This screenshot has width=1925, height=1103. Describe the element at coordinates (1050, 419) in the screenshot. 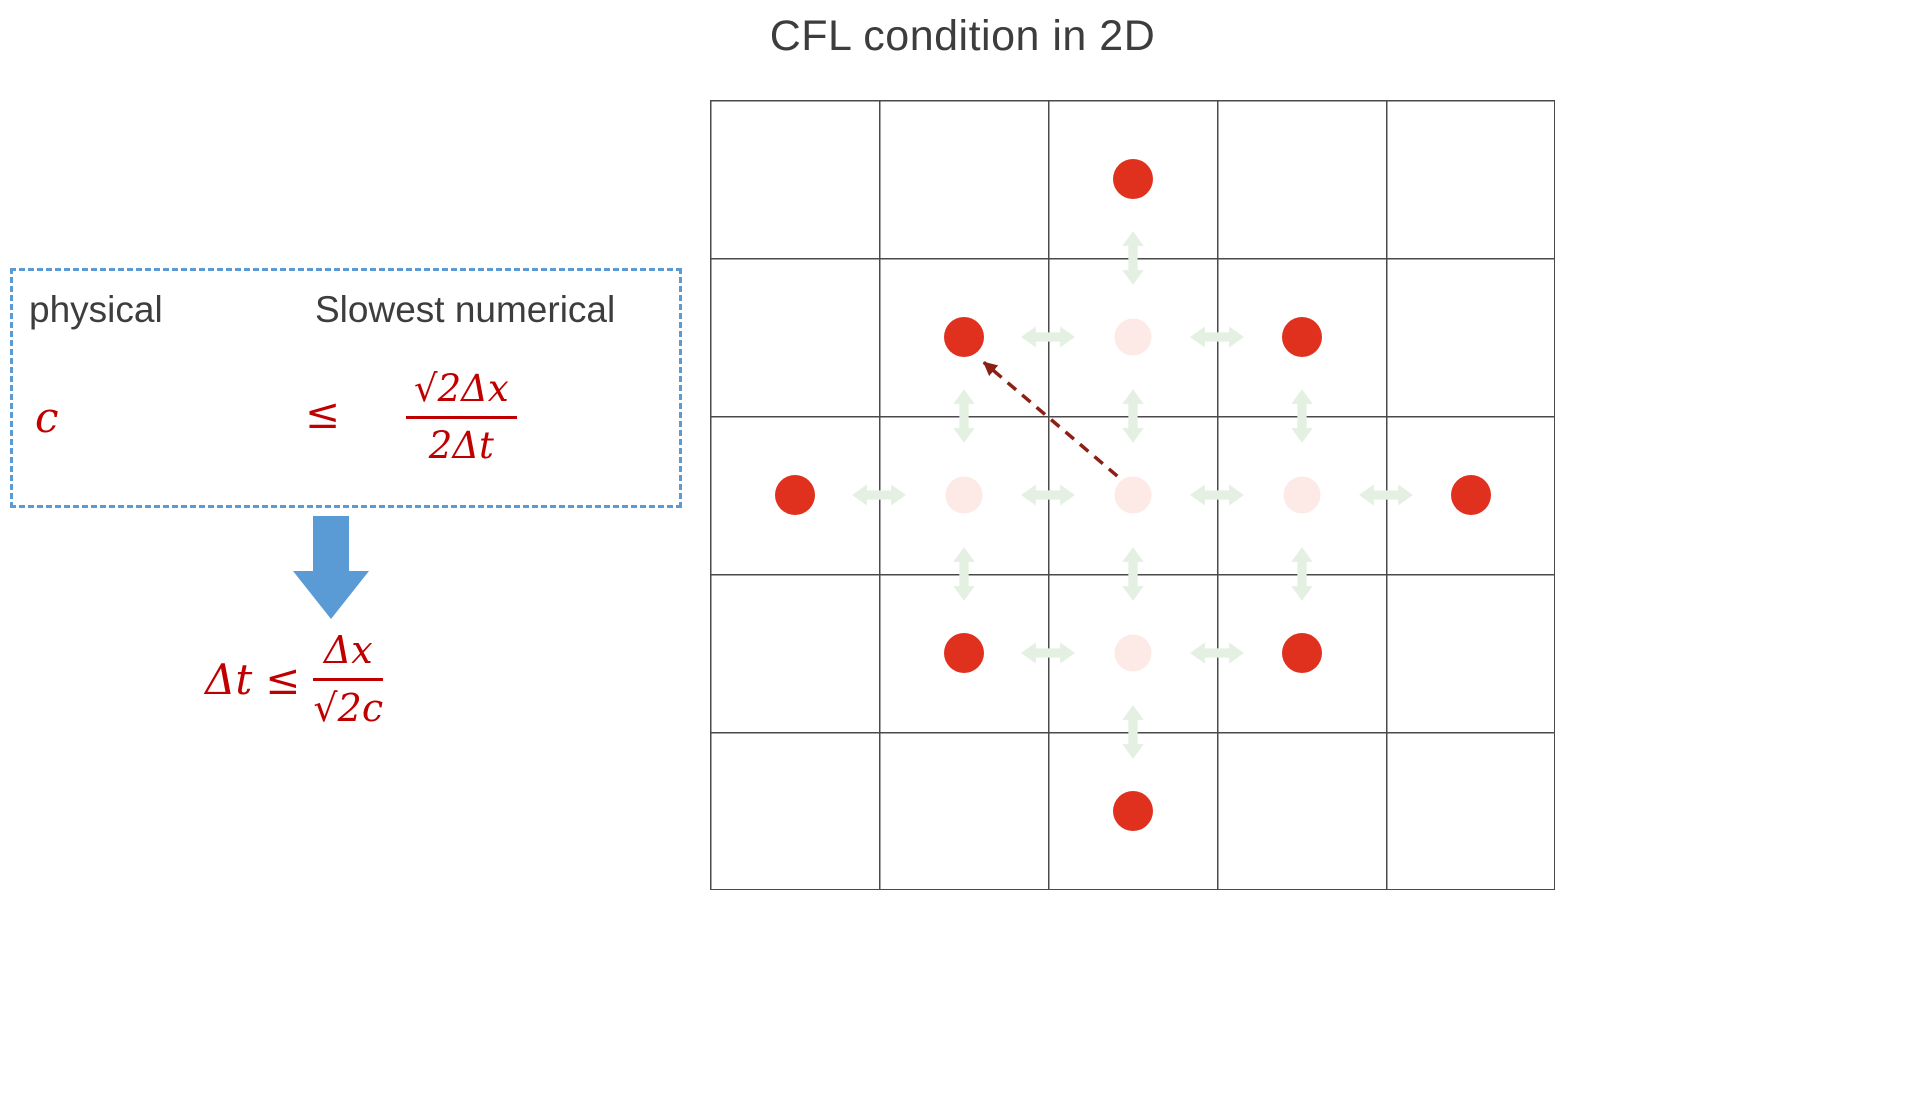

I see `diagonal-propagation-line` at that location.